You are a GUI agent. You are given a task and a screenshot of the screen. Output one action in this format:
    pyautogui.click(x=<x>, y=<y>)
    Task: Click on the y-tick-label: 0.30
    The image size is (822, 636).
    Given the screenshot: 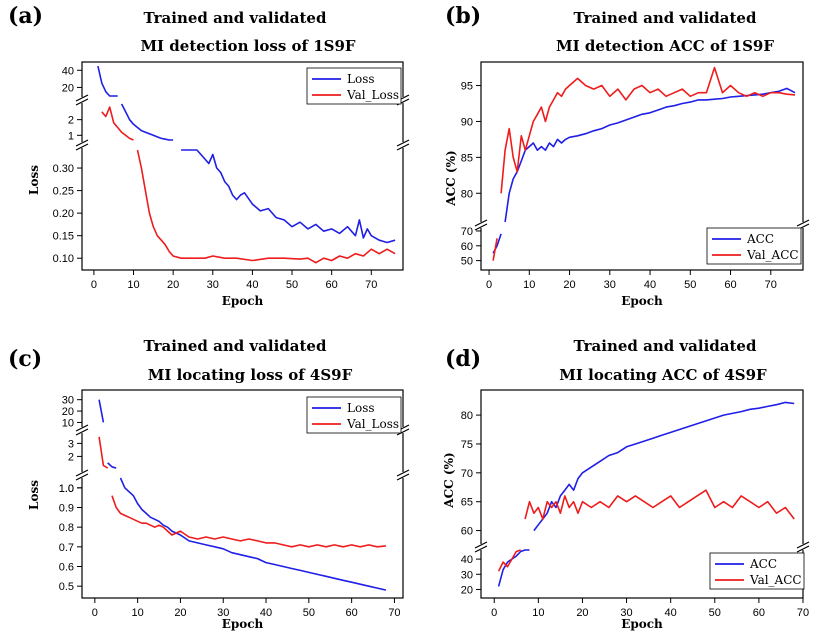 What is the action you would take?
    pyautogui.click(x=63, y=169)
    